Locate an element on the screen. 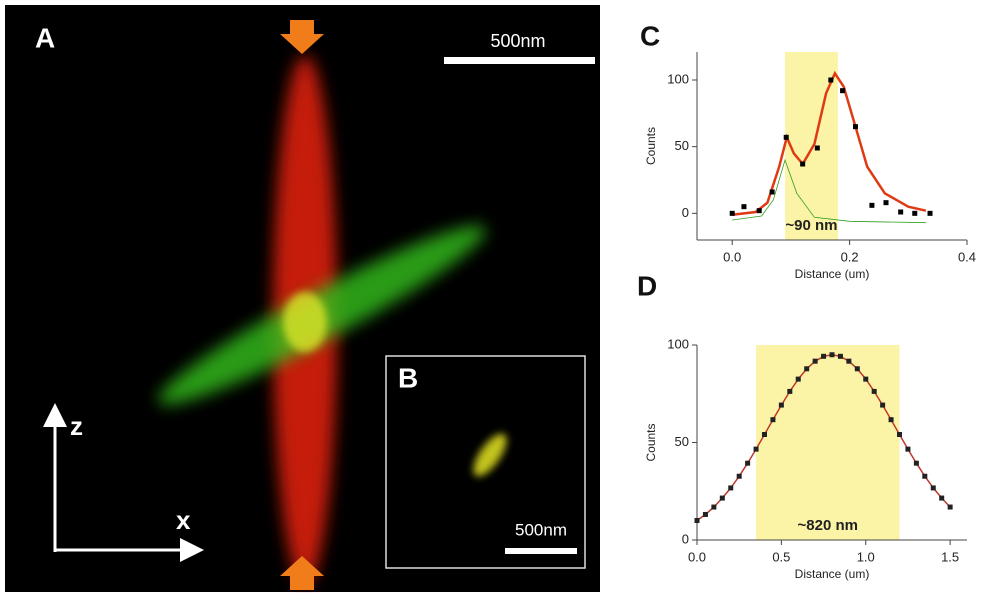 The width and height of the screenshot is (995, 593). annotation: ~820 nm is located at coordinates (828, 525).